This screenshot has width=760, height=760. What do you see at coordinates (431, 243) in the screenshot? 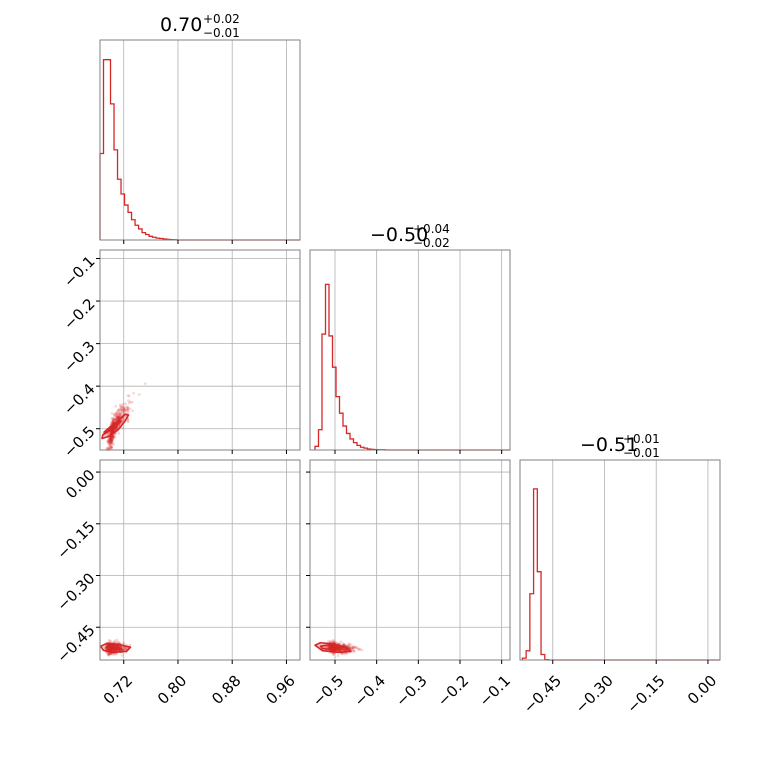
I see `param-title-minus-1: −0.02` at bounding box center [431, 243].